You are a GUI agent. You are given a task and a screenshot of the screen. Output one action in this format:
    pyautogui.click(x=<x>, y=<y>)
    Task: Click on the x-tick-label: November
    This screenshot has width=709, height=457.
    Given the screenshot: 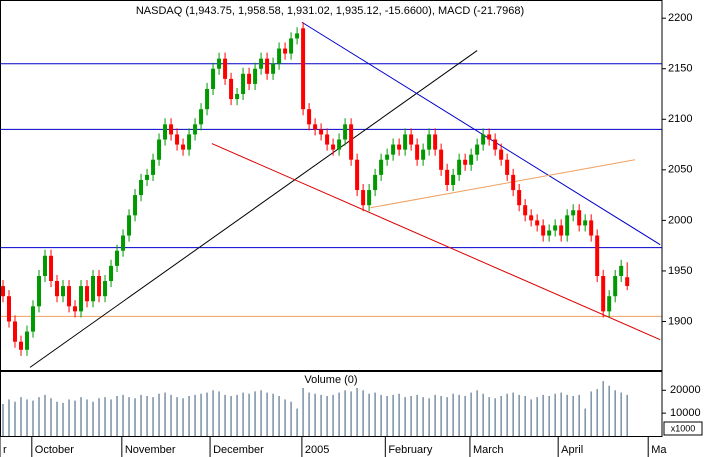 What is the action you would take?
    pyautogui.click(x=150, y=450)
    